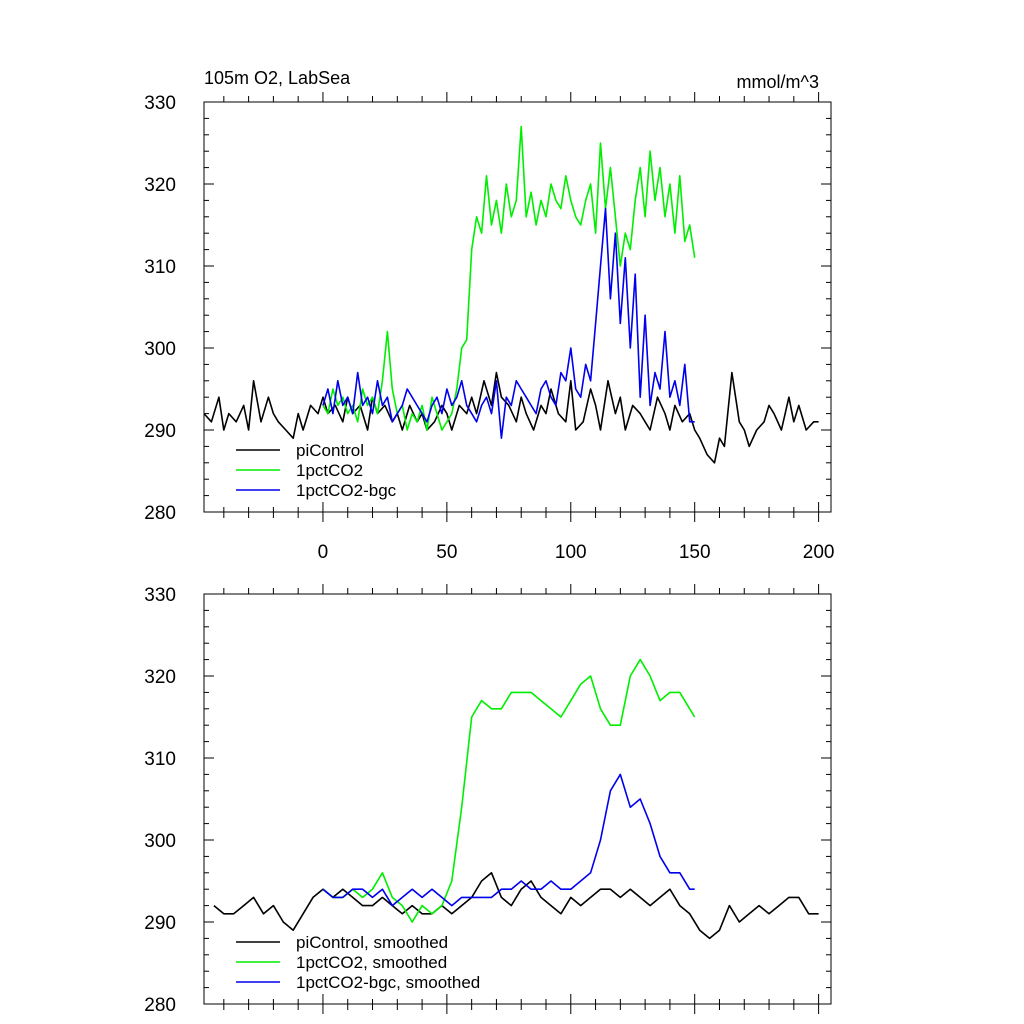 This screenshot has width=1024, height=1024. I want to click on panel-title-left: 105m O2, LabSea, so click(277, 78).